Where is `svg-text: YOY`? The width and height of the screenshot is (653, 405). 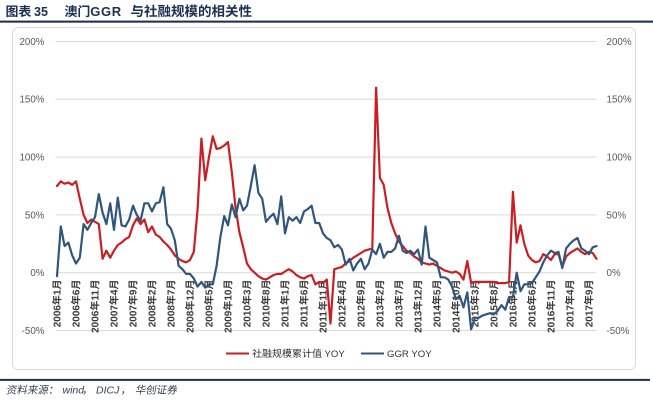
svg-text: YOY is located at coordinates (335, 354).